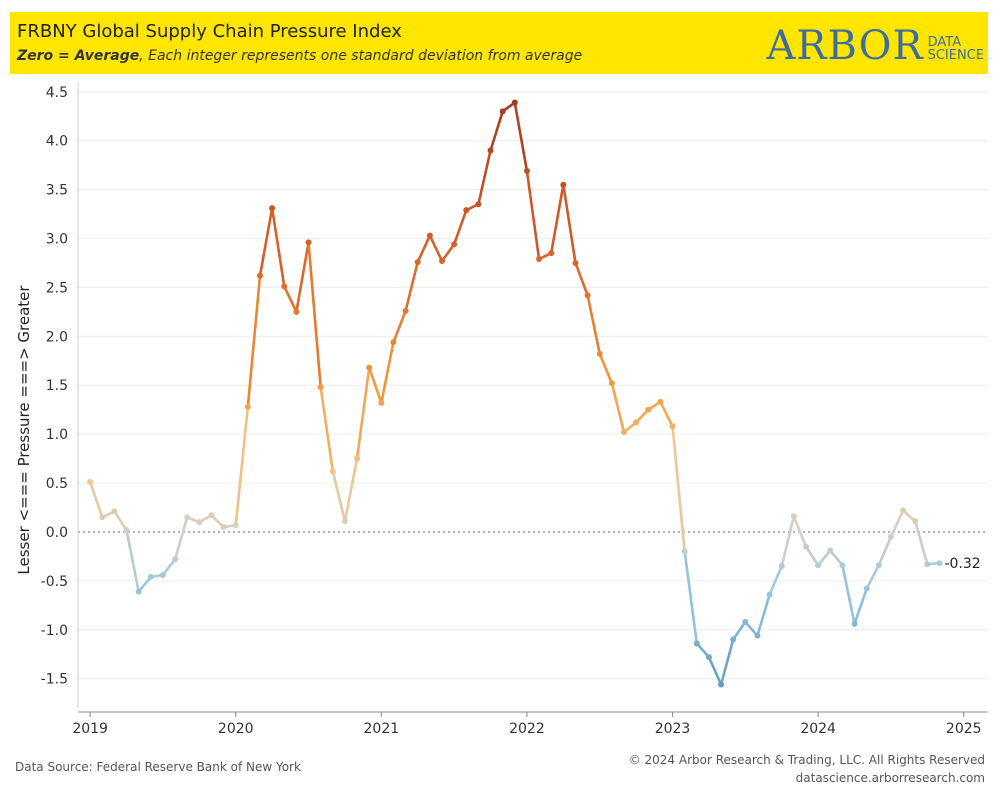  What do you see at coordinates (78, 56) in the screenshot?
I see `subtitle-bold: Zero = Average` at bounding box center [78, 56].